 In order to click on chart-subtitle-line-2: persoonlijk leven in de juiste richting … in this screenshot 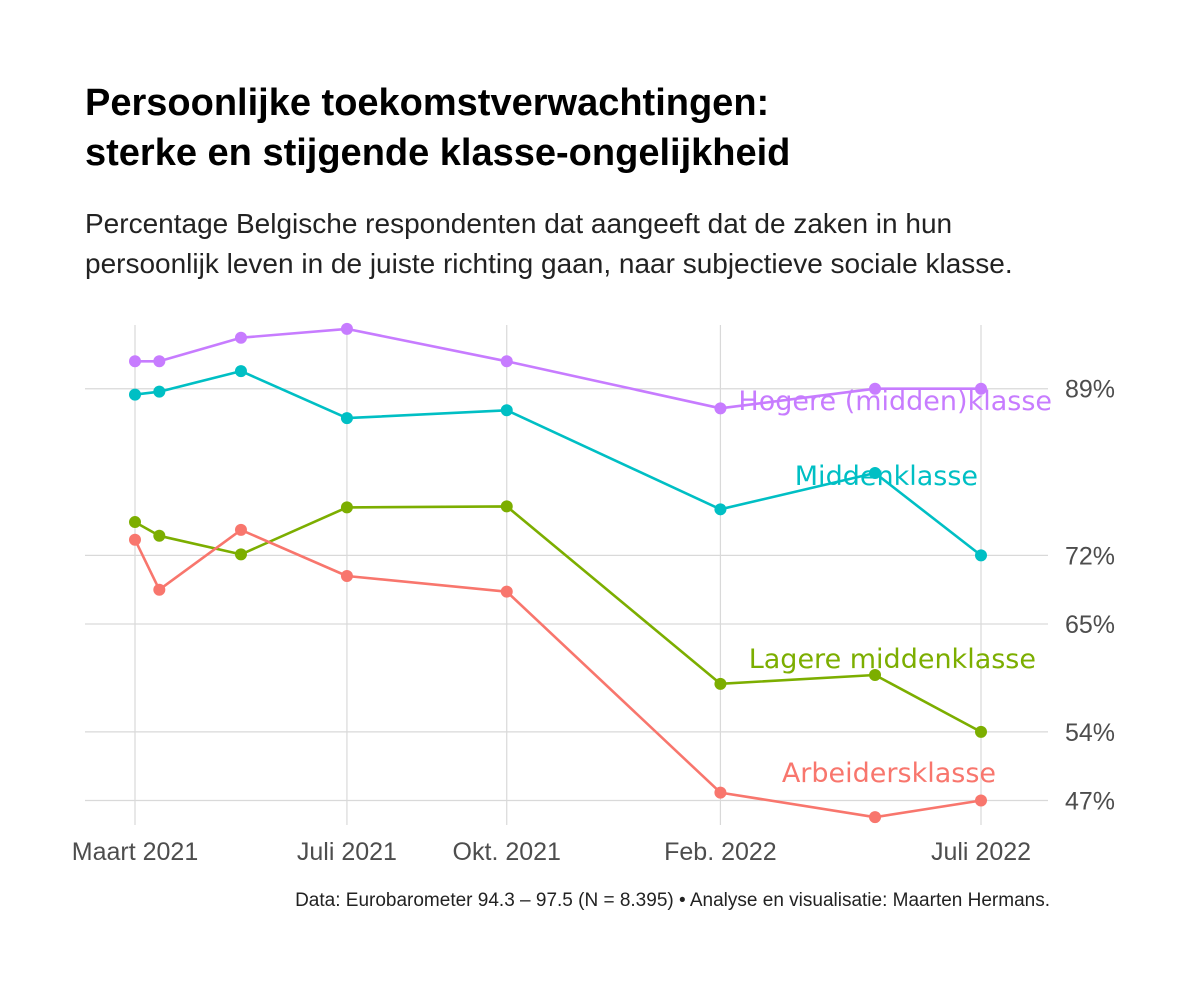, I will do `click(549, 263)`.